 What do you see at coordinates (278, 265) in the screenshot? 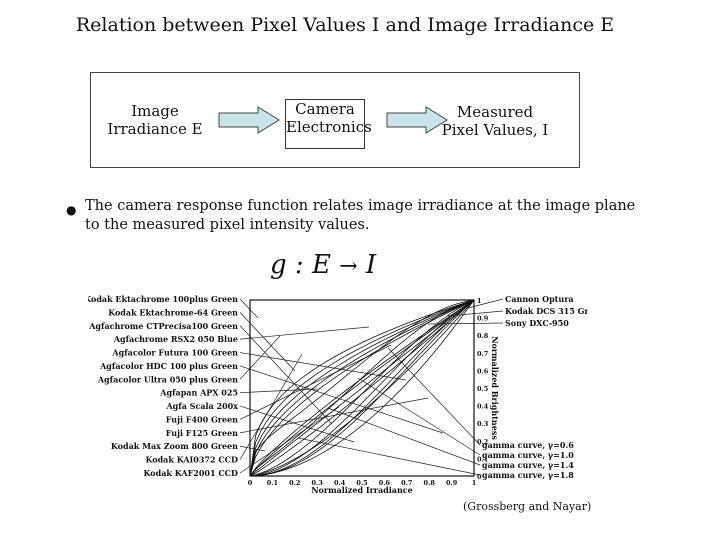
I see `formula-g: g` at bounding box center [278, 265].